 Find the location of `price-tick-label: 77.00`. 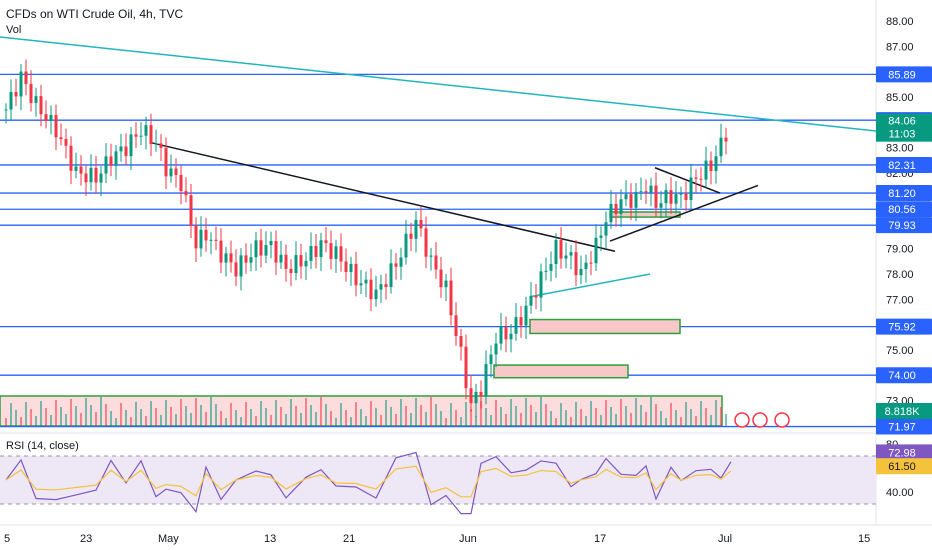

price-tick-label: 77.00 is located at coordinates (900, 300).